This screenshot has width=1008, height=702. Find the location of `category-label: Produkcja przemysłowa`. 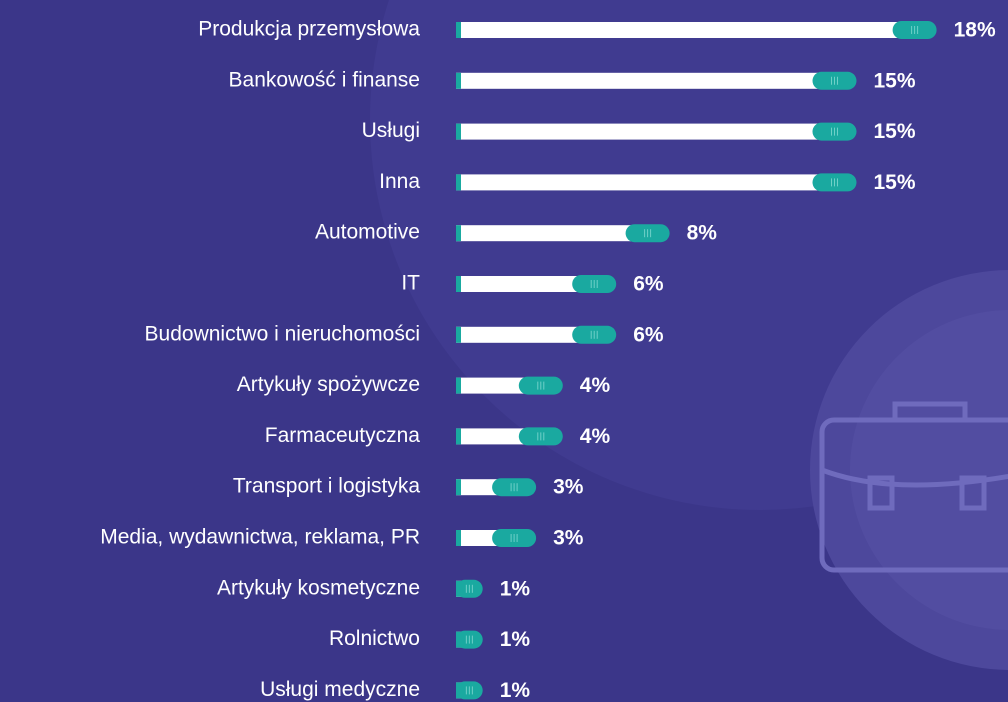

category-label: Produkcja przemysłowa is located at coordinates (309, 29).